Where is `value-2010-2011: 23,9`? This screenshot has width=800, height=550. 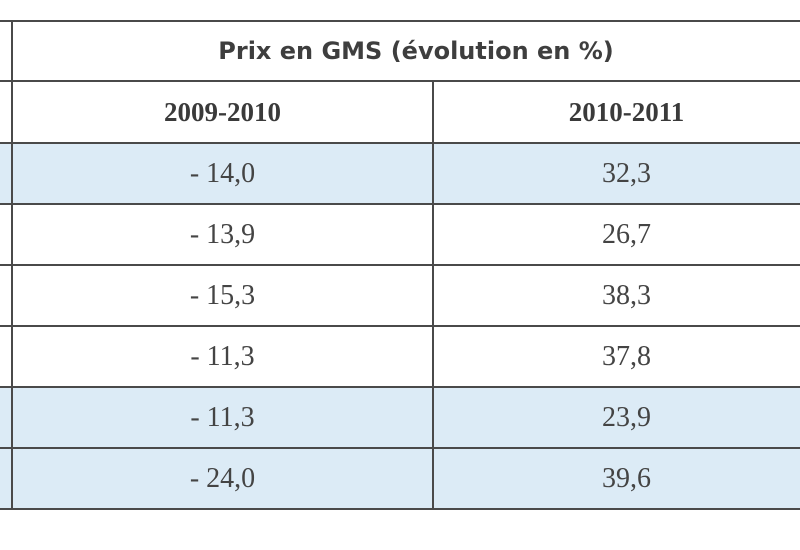 value-2010-2011: 23,9 is located at coordinates (615, 417).